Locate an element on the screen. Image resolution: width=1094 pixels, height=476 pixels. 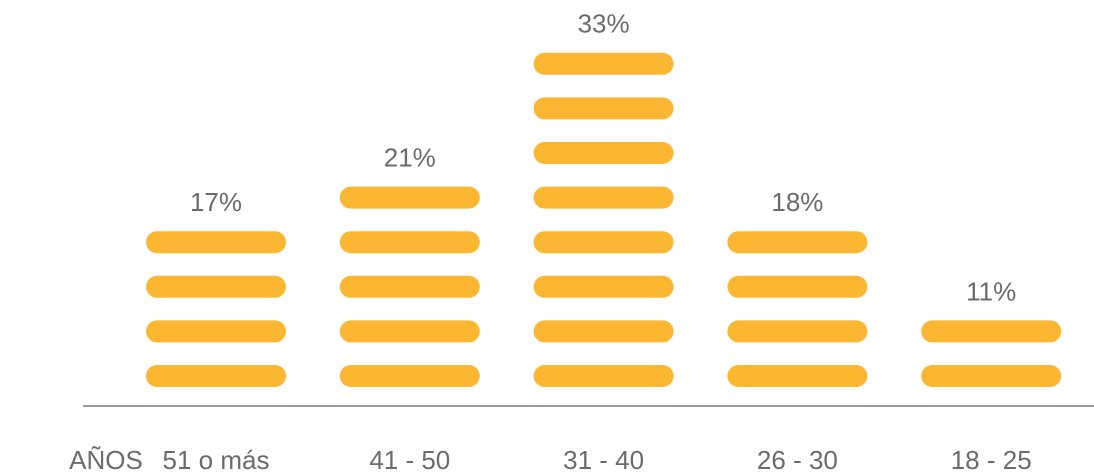
value-label: 18% is located at coordinates (797, 202).